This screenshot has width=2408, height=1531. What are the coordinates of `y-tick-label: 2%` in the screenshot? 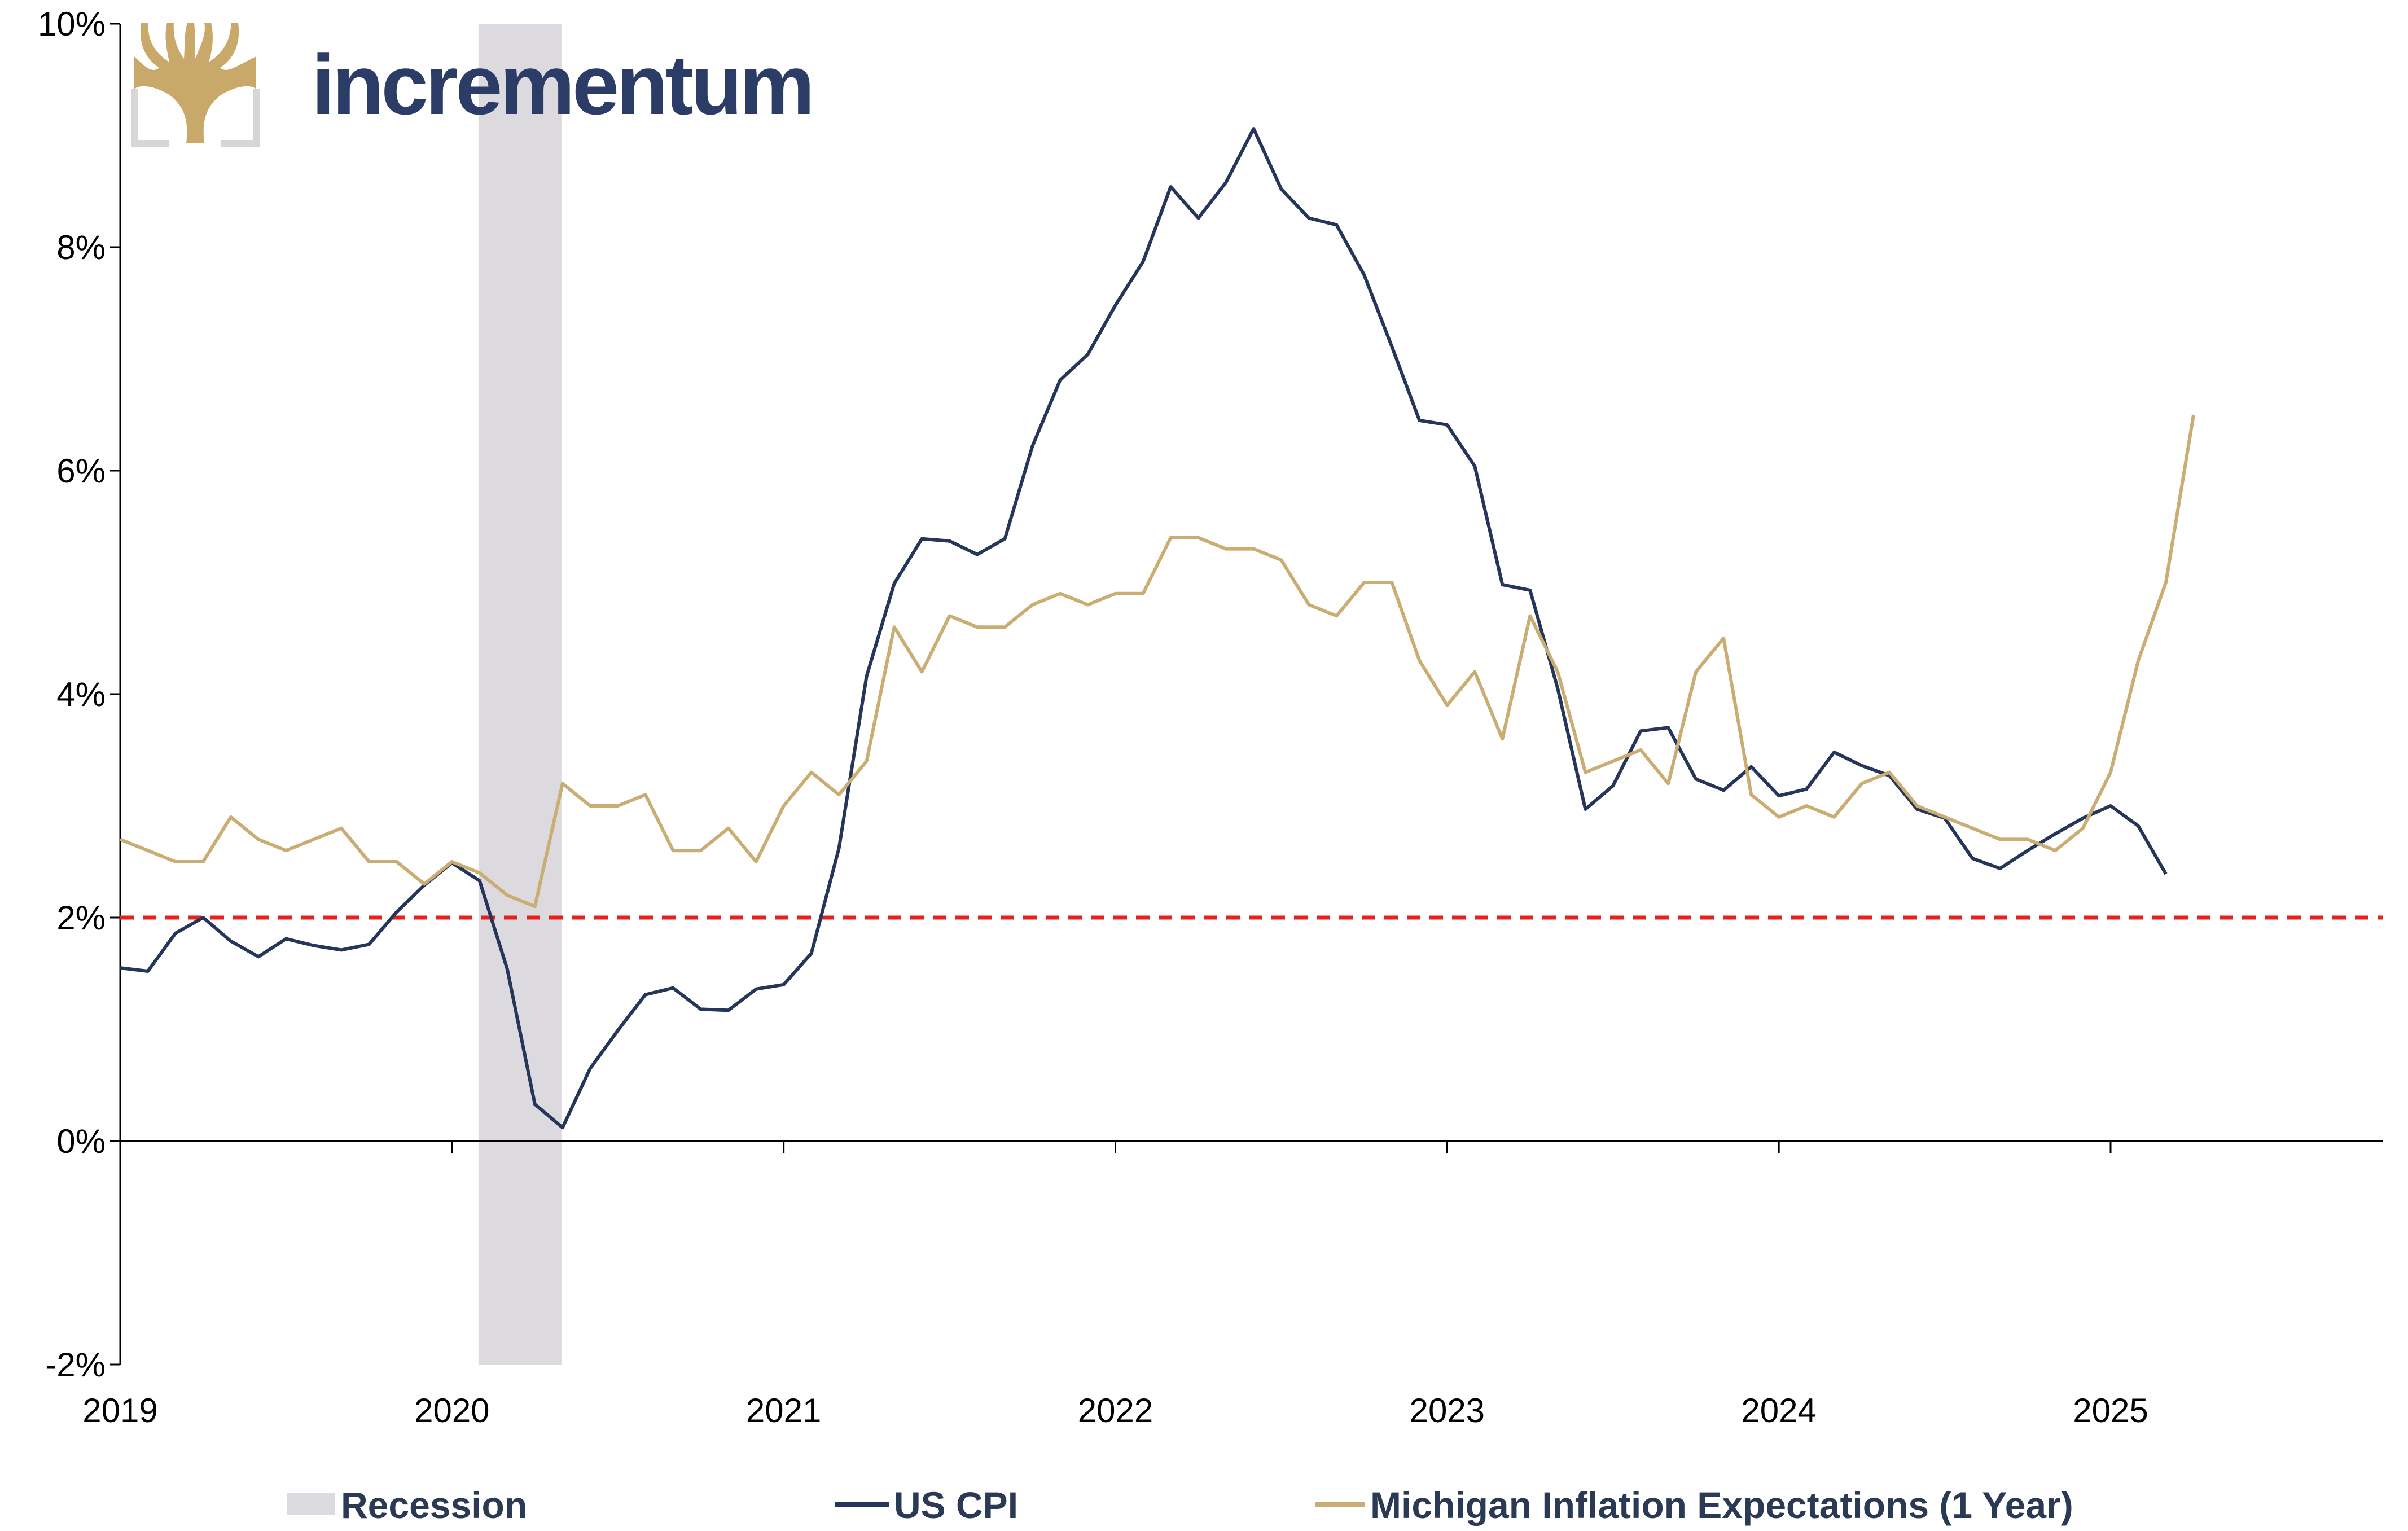 It's located at (81, 918).